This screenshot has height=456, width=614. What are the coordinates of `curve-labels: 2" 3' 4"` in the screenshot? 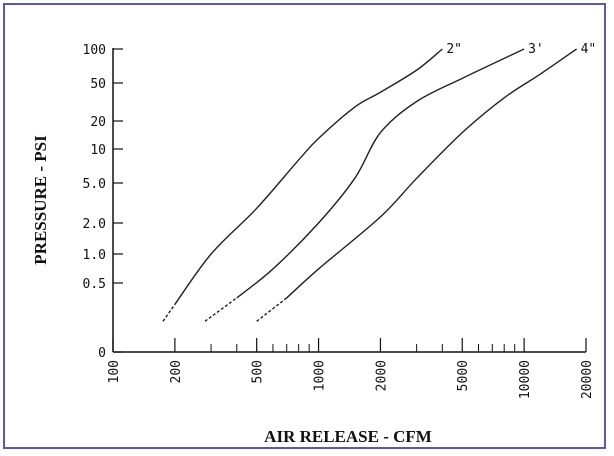 It's located at (521, 49).